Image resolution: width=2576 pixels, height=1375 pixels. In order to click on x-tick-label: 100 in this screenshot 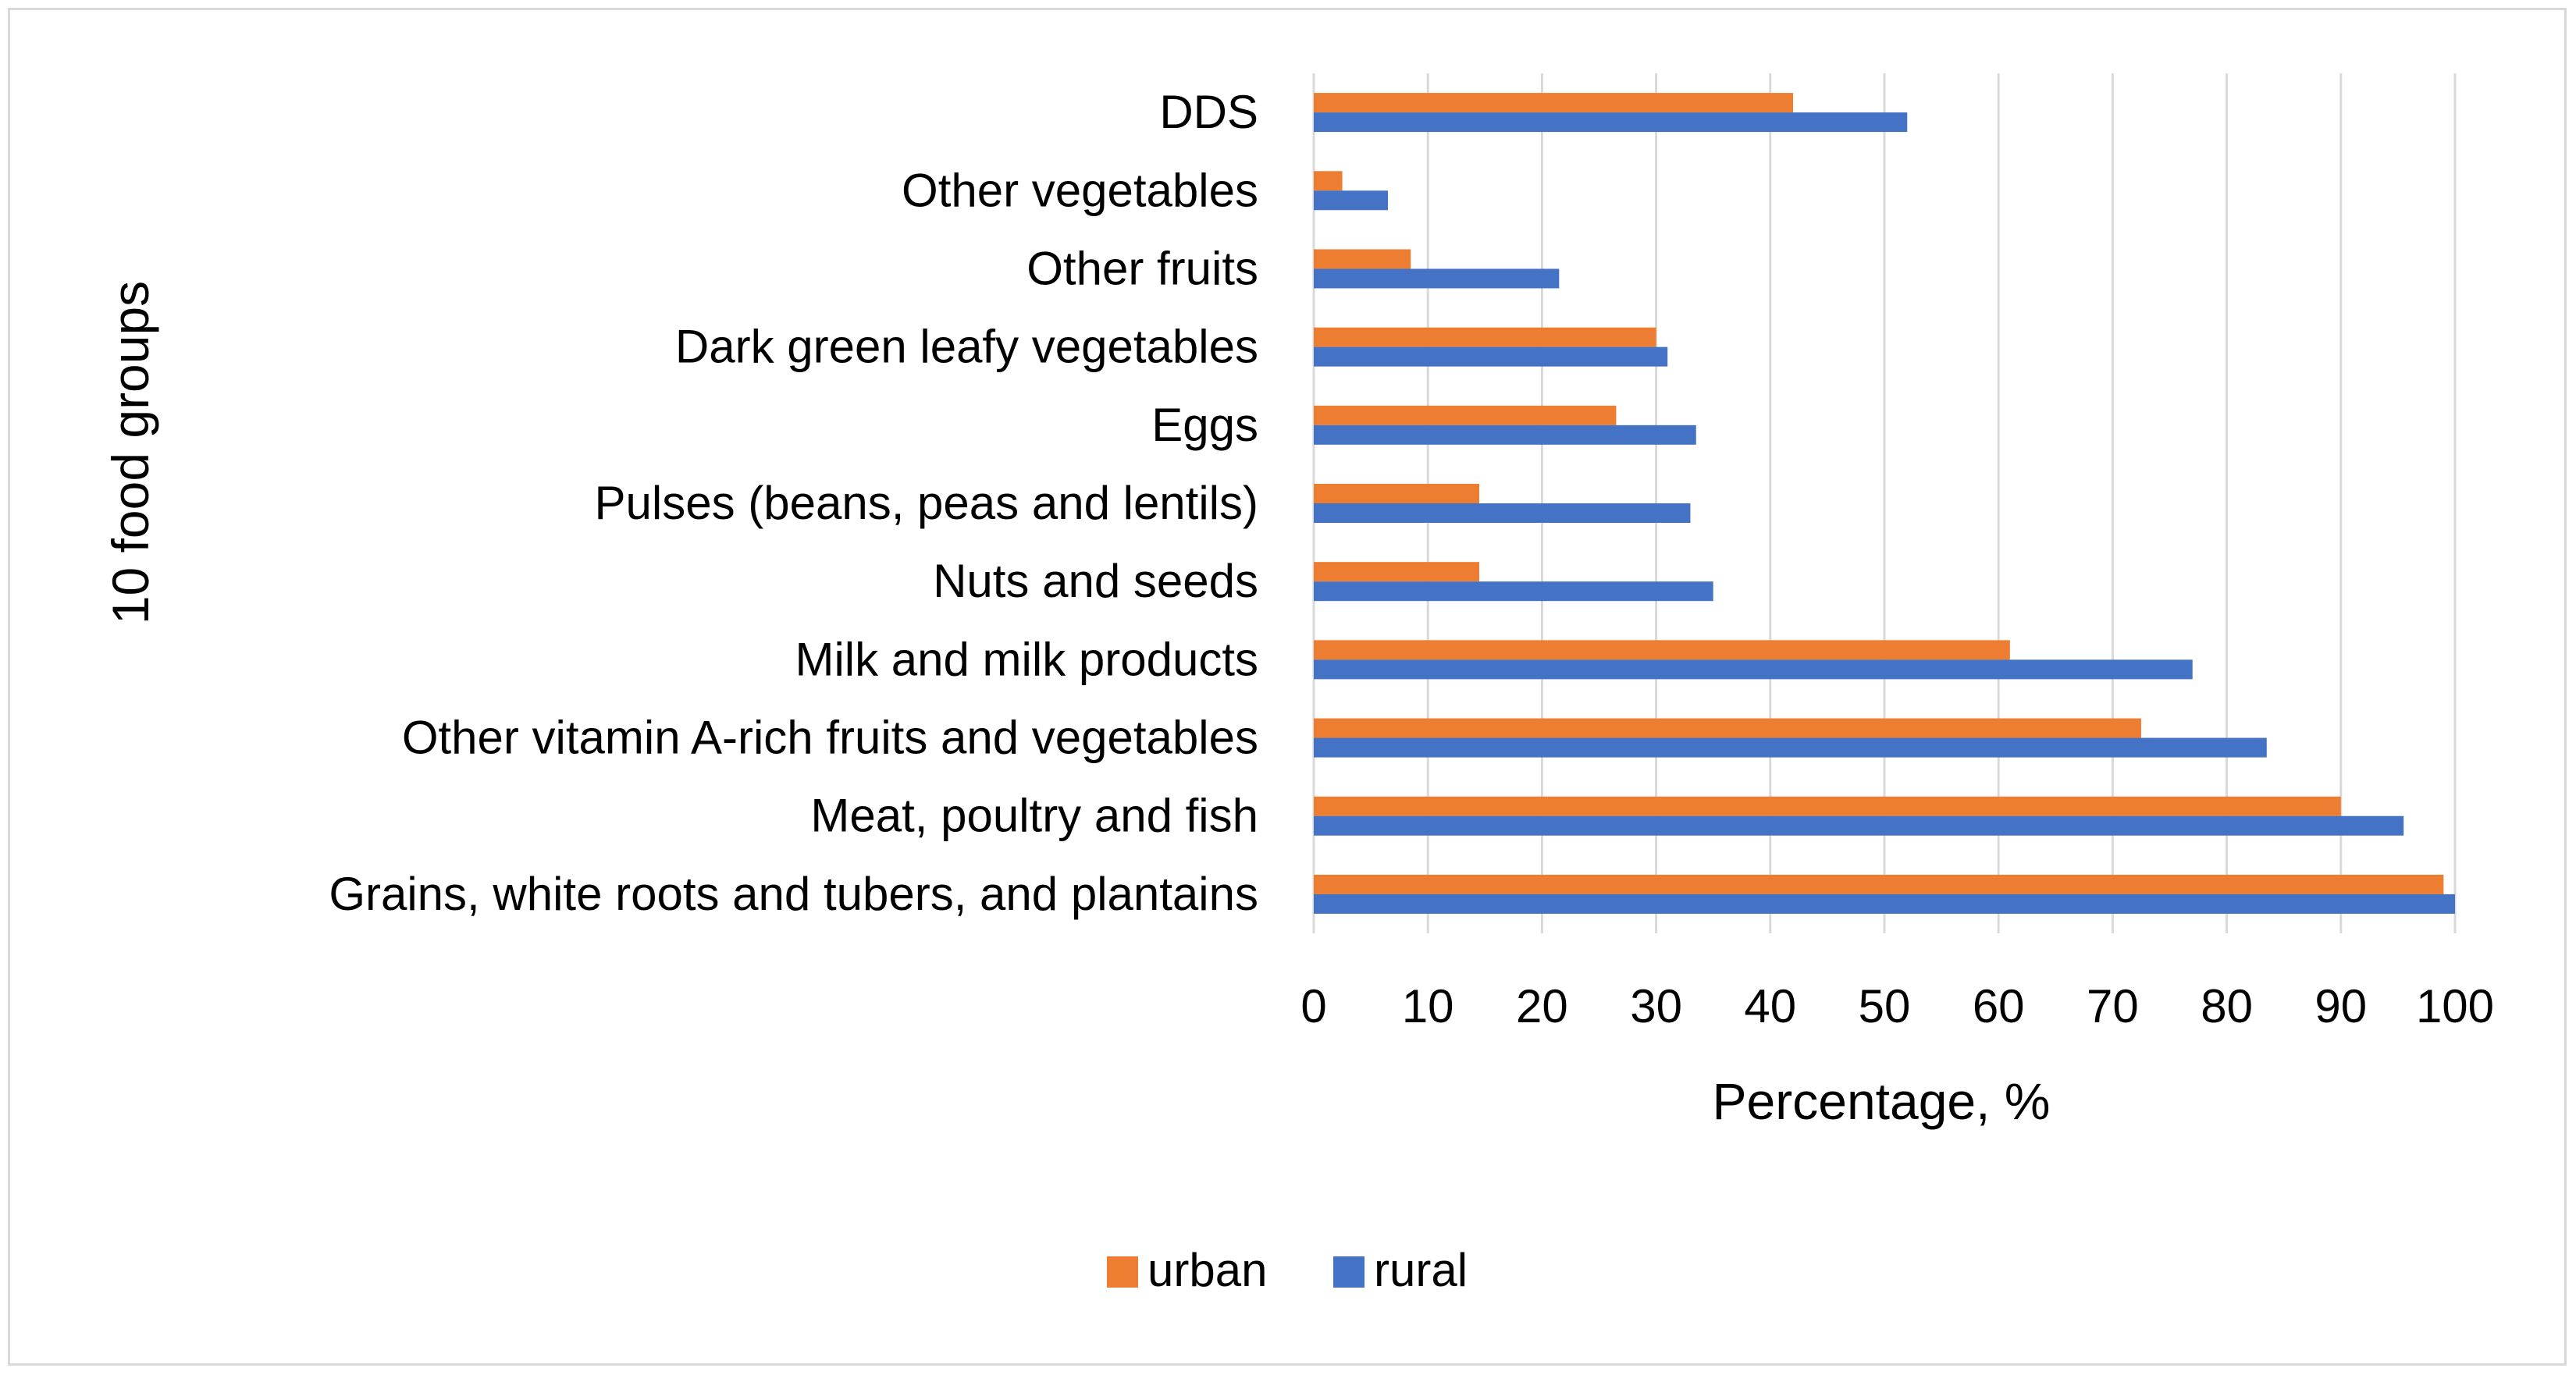, I will do `click(2455, 1006)`.